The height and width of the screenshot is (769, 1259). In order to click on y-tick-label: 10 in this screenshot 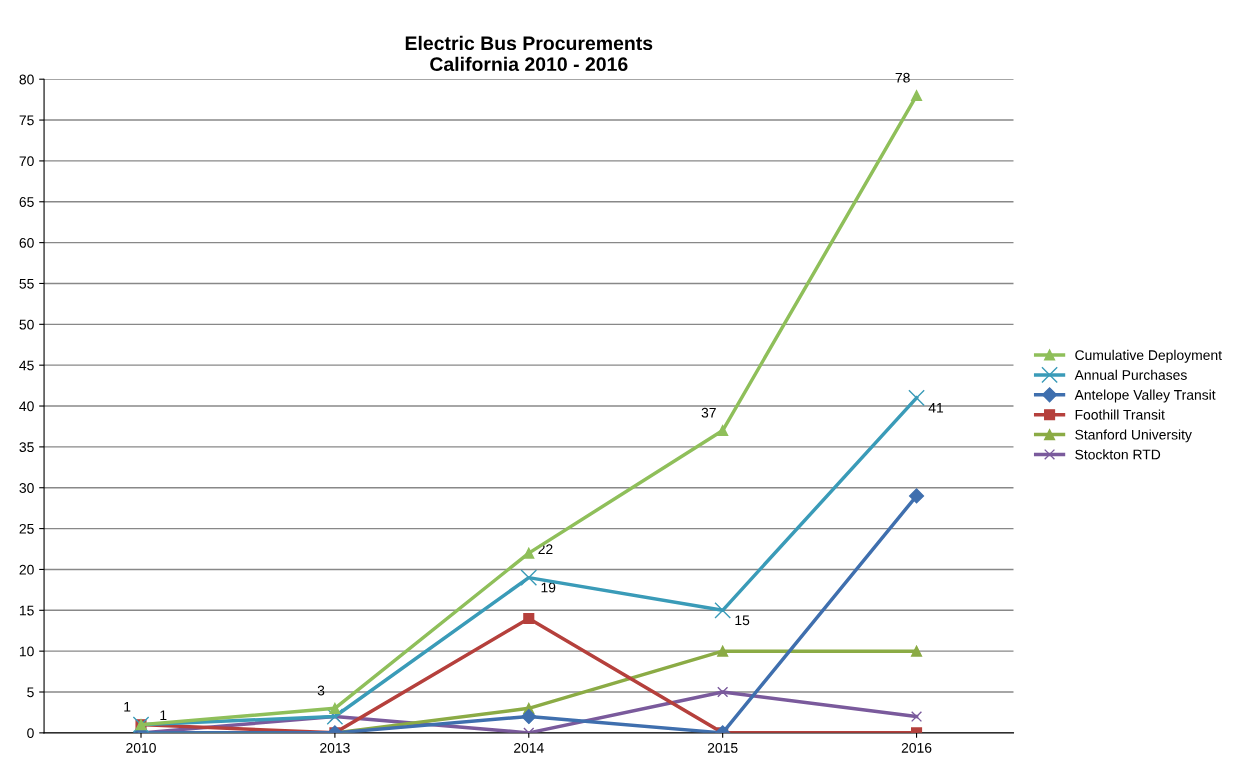, I will do `click(26, 651)`.